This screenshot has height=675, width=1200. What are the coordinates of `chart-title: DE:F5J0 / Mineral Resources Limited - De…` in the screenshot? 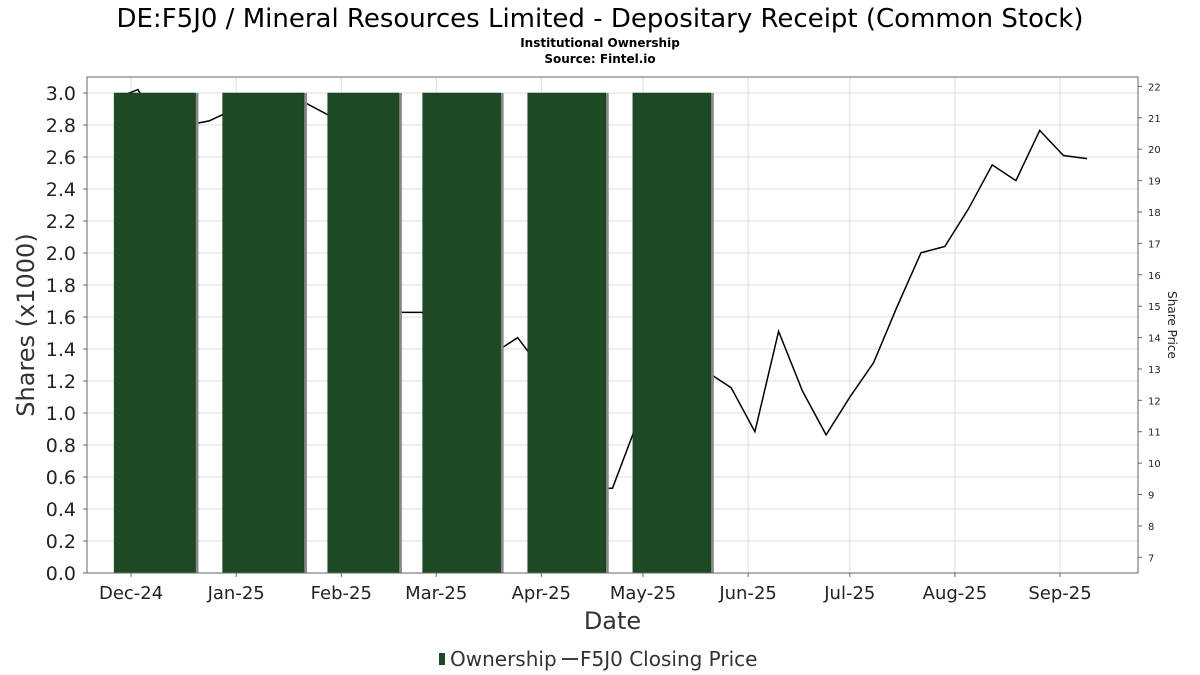 It's located at (599, 19).